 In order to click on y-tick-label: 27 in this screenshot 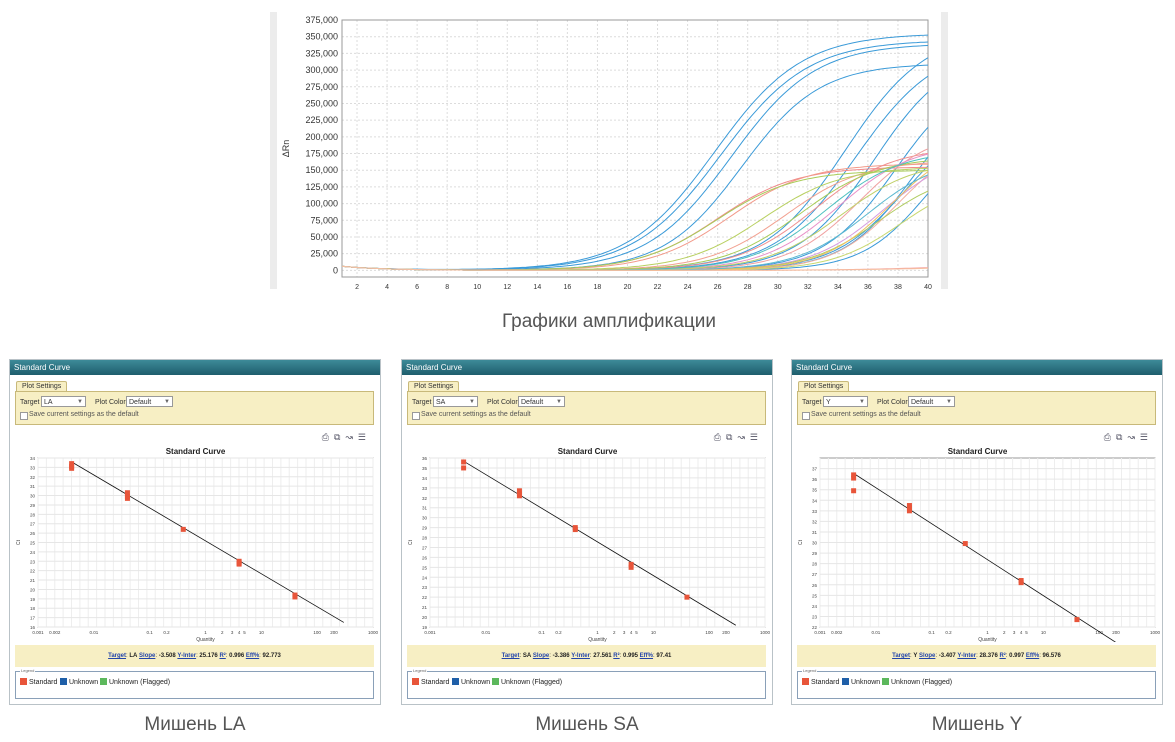, I will do `click(33, 524)`.